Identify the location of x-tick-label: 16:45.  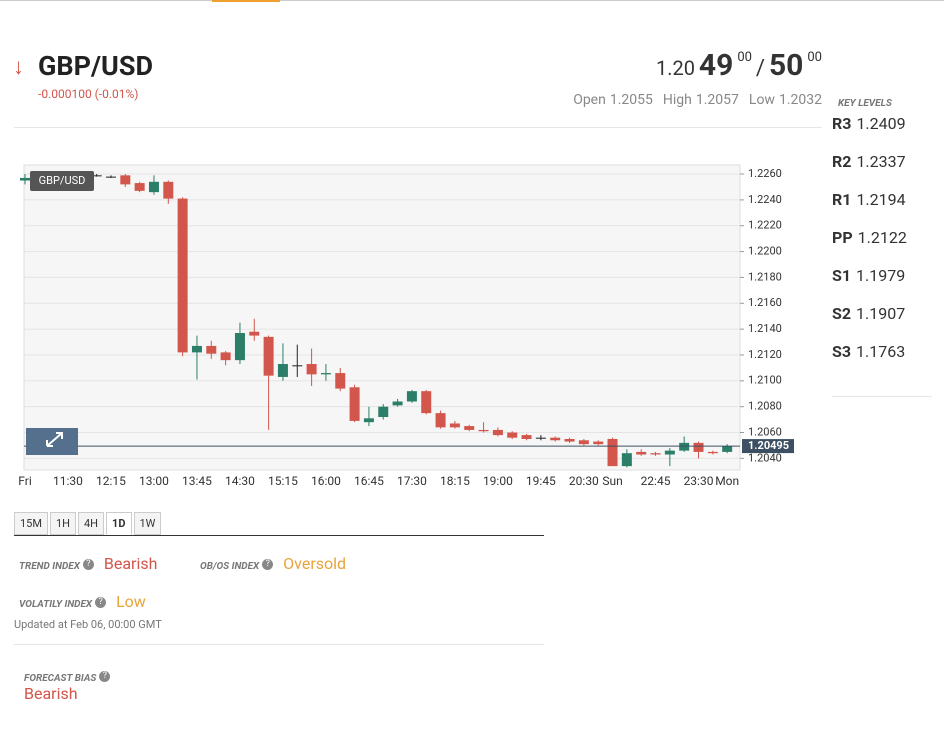
(369, 481).